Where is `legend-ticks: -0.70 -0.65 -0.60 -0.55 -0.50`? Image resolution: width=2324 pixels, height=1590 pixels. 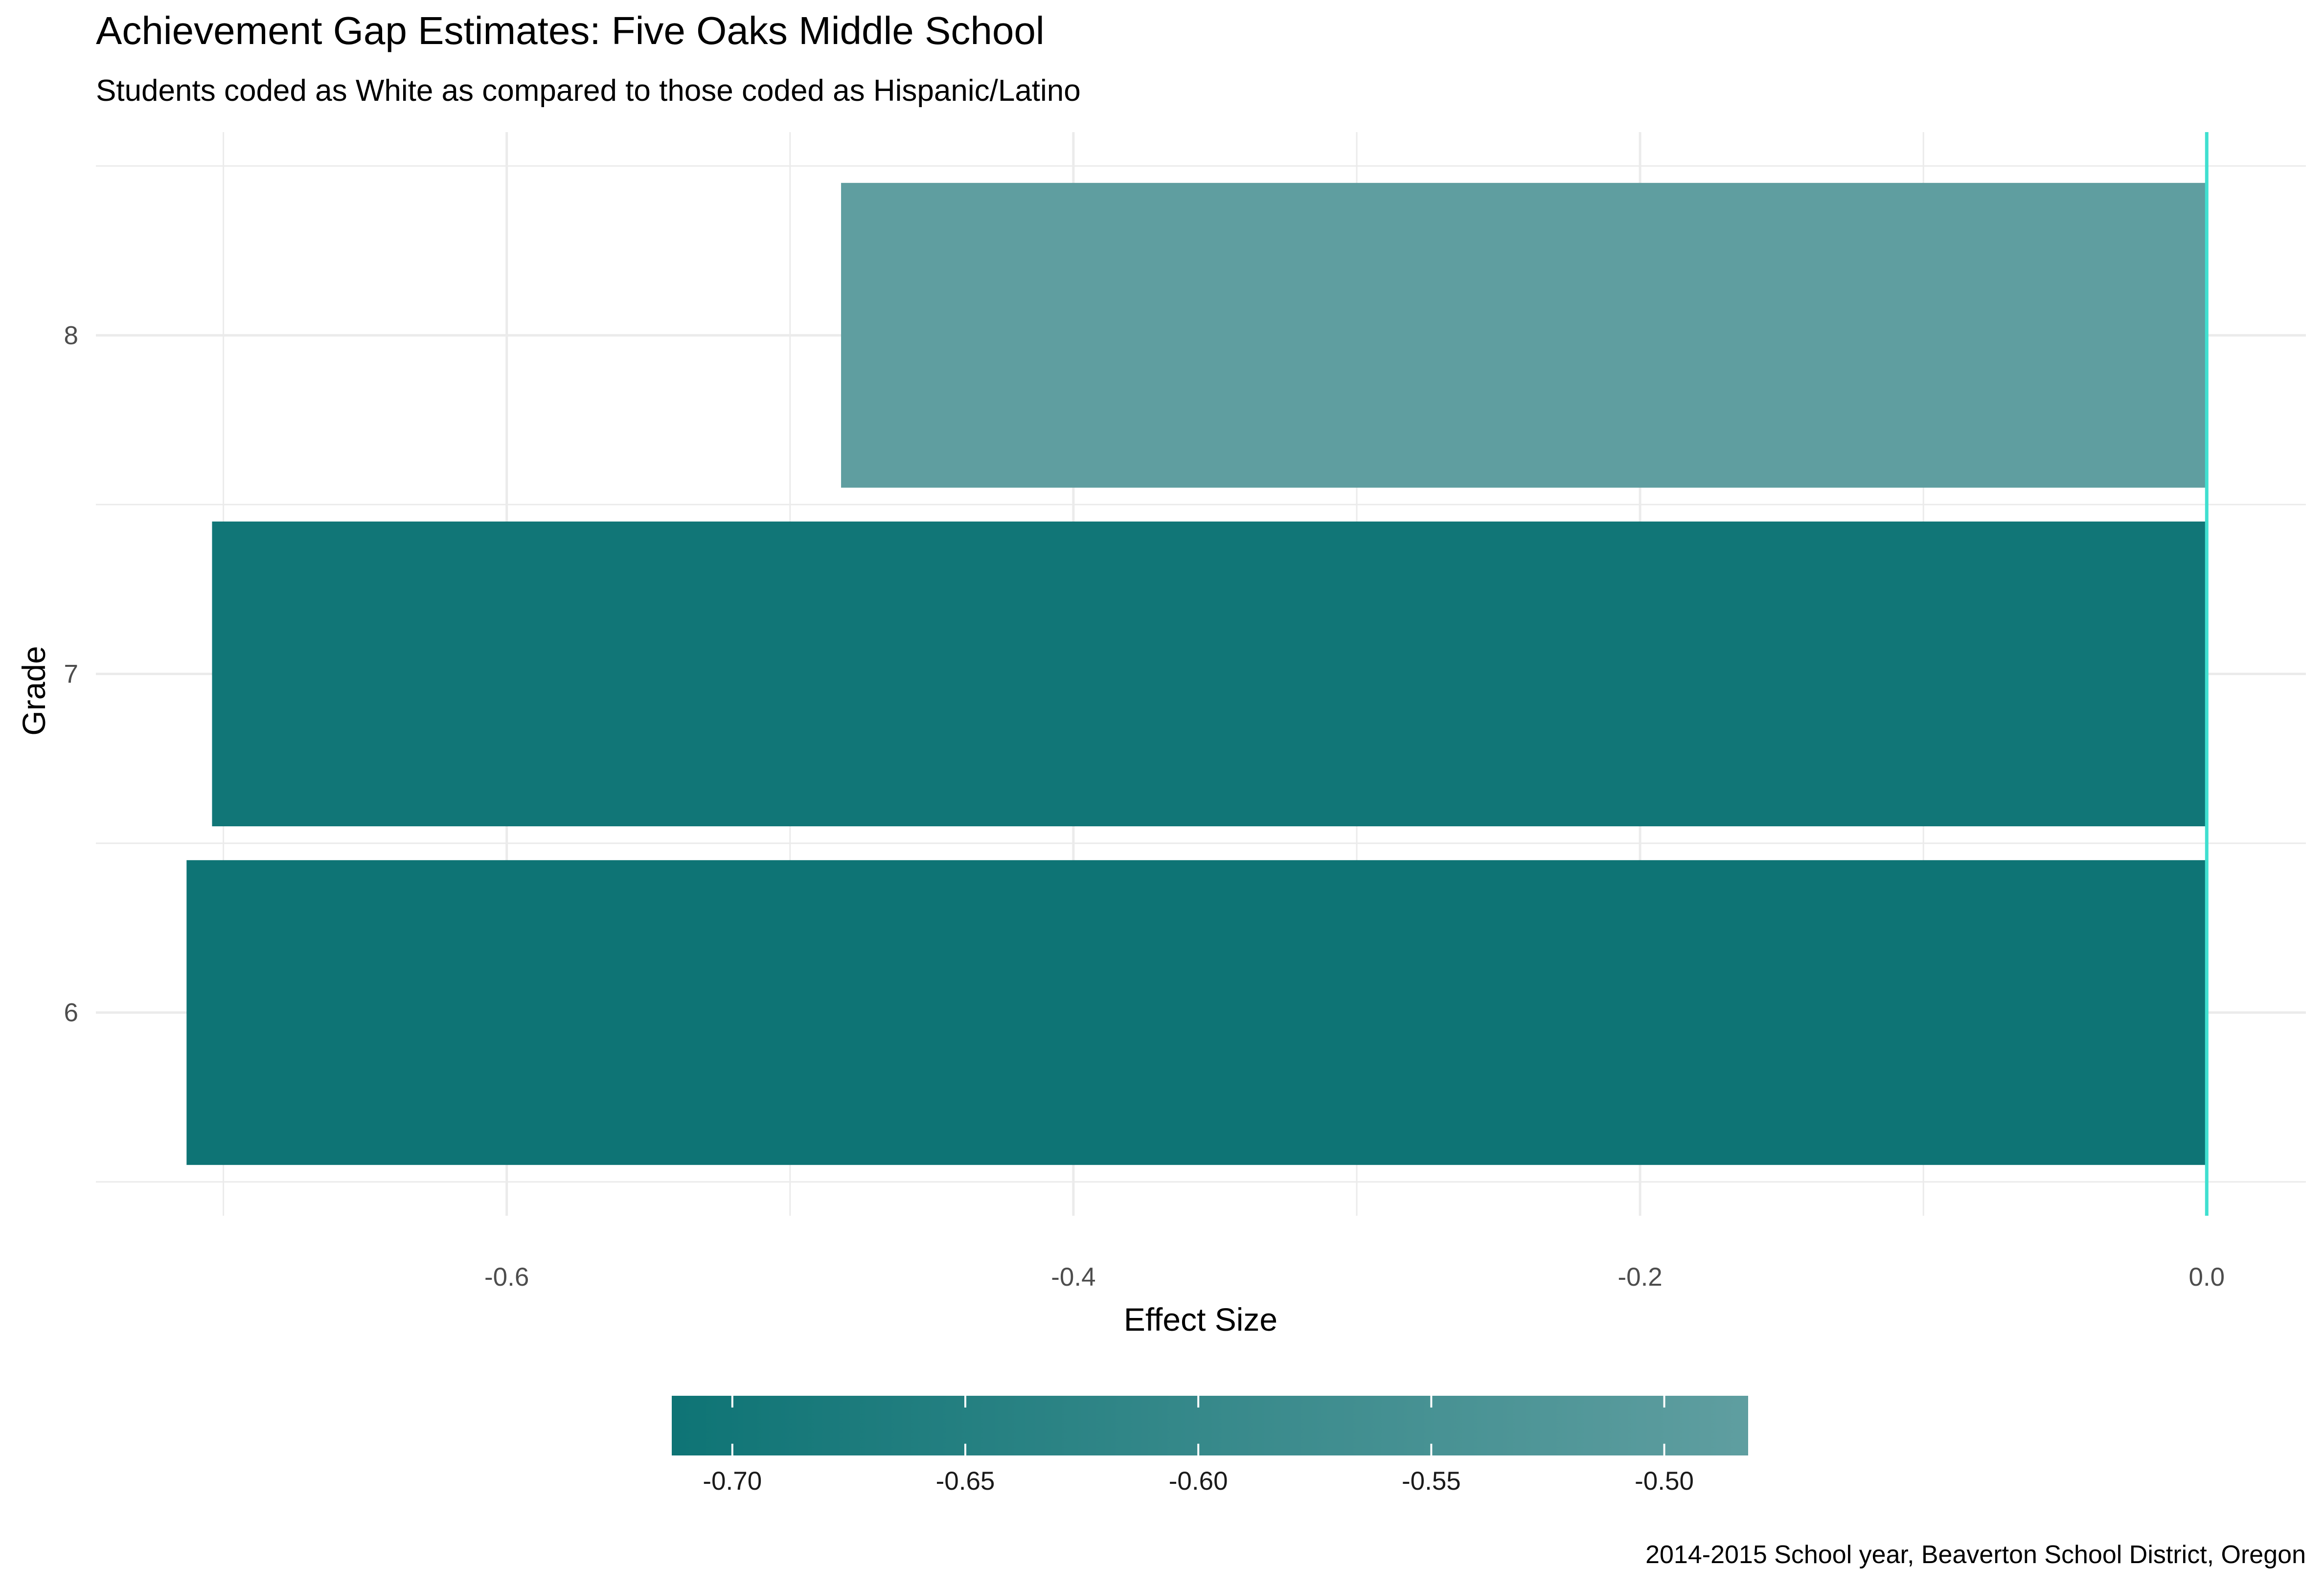 legend-ticks: -0.70 -0.65 -0.60 -0.55 -0.50 is located at coordinates (1198, 1446).